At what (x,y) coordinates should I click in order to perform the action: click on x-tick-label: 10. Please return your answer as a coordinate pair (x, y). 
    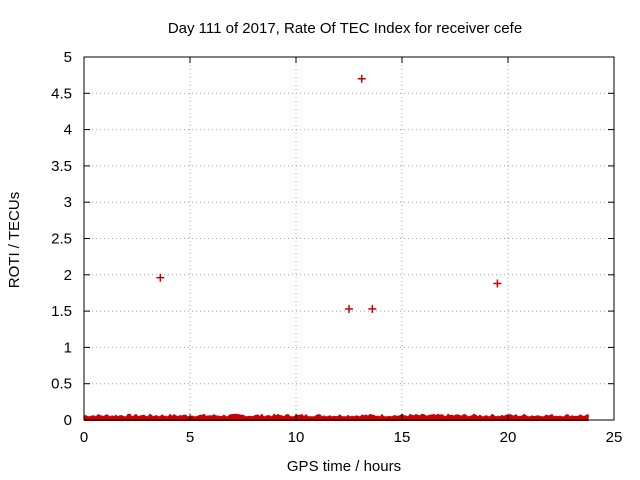
    Looking at the image, I should click on (296, 437).